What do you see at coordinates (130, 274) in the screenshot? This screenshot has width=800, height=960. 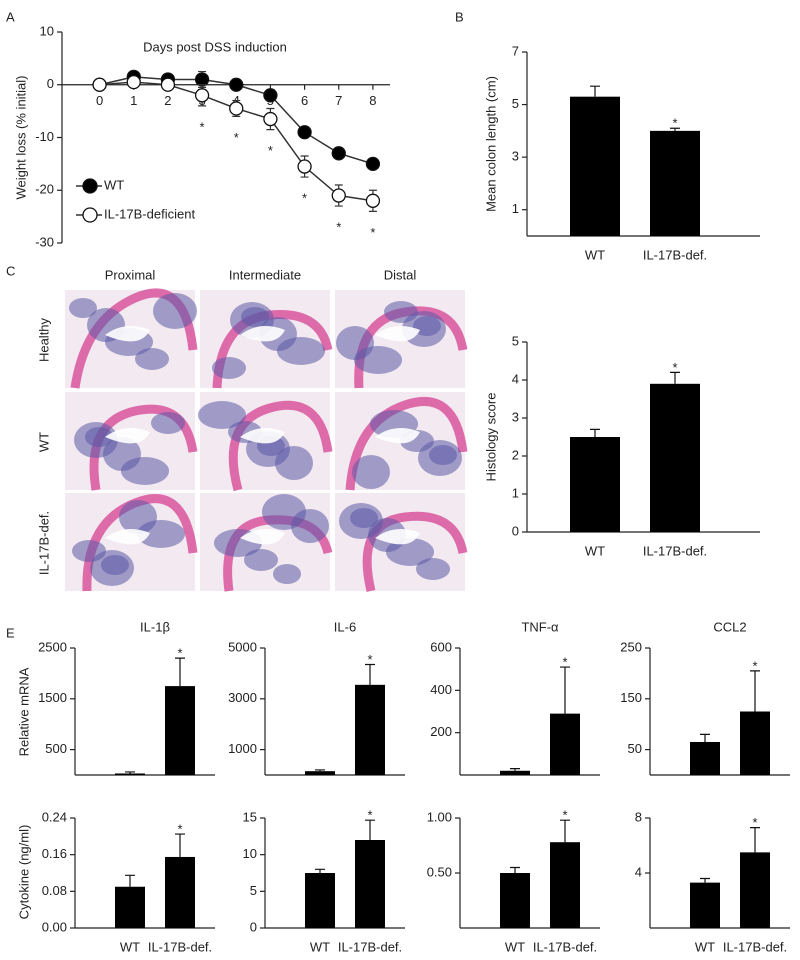 I see `column-label: Proximal` at bounding box center [130, 274].